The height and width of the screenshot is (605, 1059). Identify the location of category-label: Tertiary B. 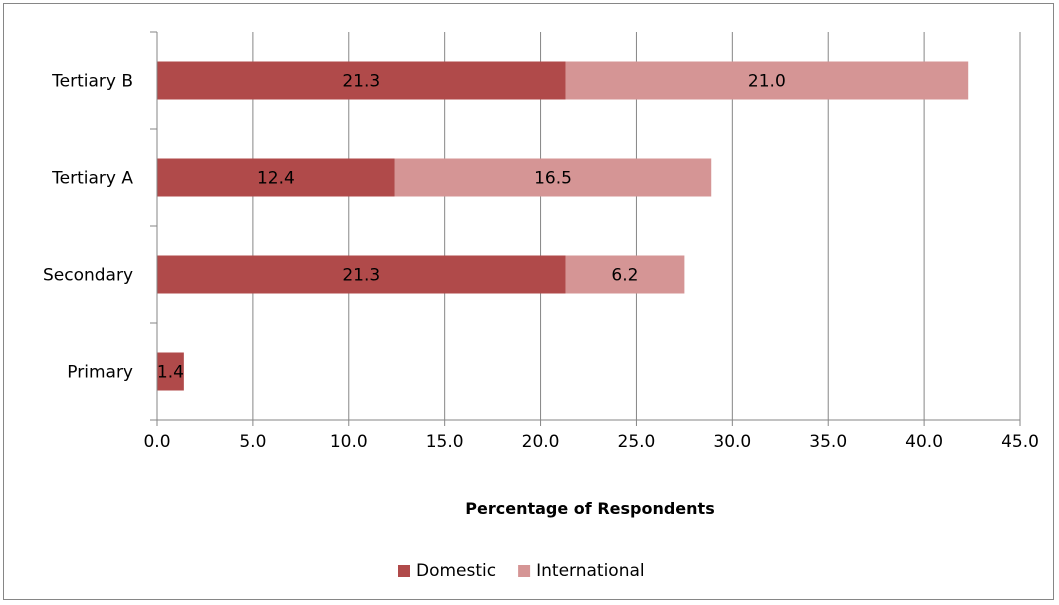
(92, 82).